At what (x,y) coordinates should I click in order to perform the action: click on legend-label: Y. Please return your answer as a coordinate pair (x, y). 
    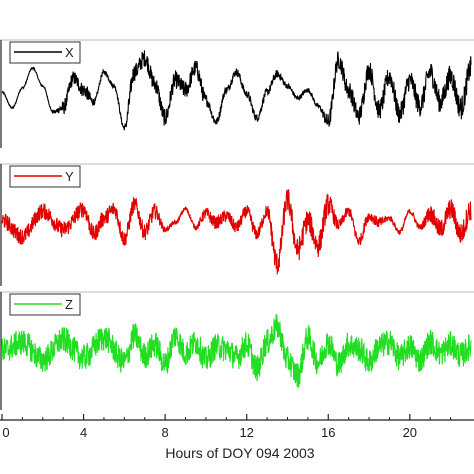
    Looking at the image, I should click on (69, 176).